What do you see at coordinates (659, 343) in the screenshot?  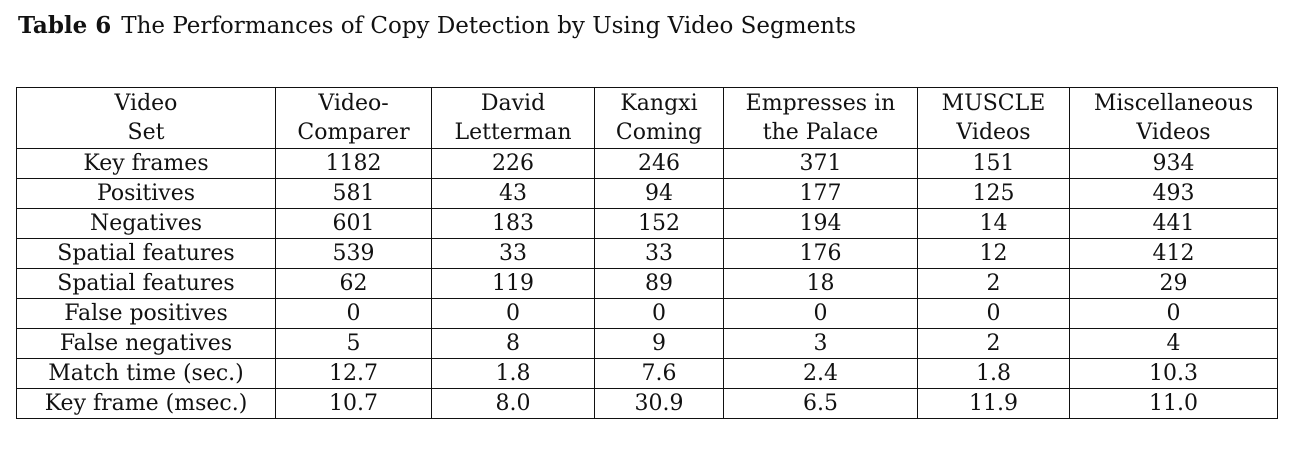 I see `table-cell: 9` at bounding box center [659, 343].